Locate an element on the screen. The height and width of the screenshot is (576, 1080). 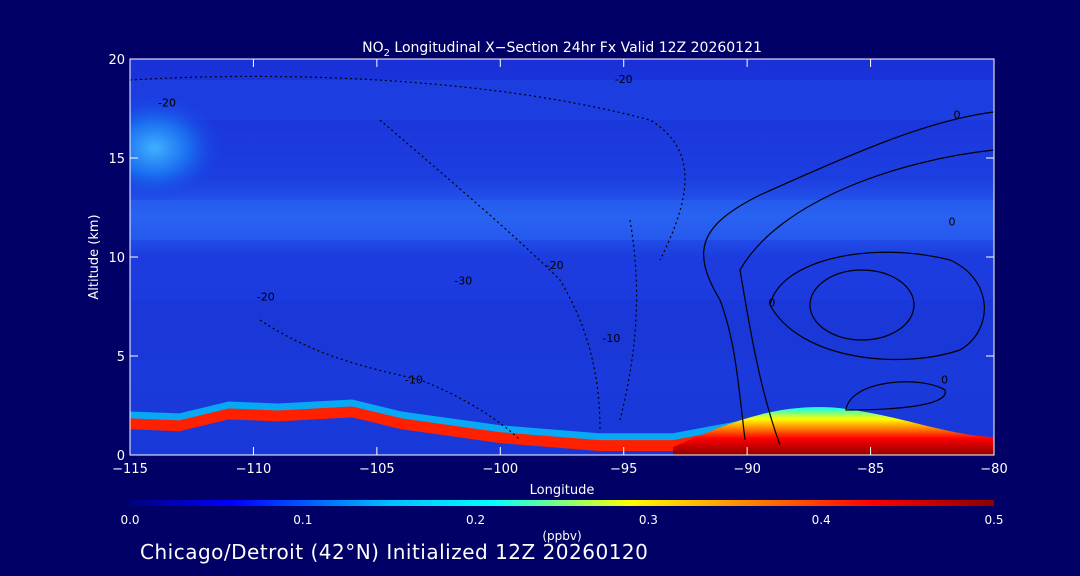
x-tick-label: −115 is located at coordinates (130, 469).